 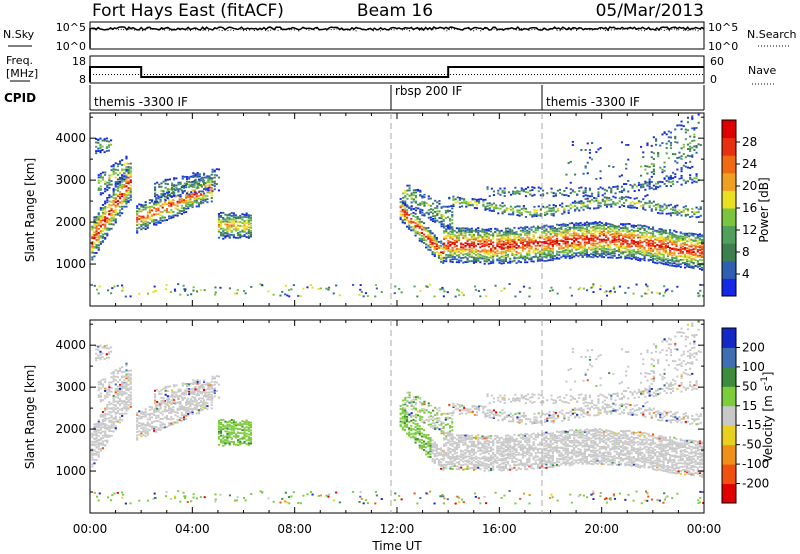 What do you see at coordinates (729, 181) in the screenshot?
I see `colorbar-swatch` at bounding box center [729, 181].